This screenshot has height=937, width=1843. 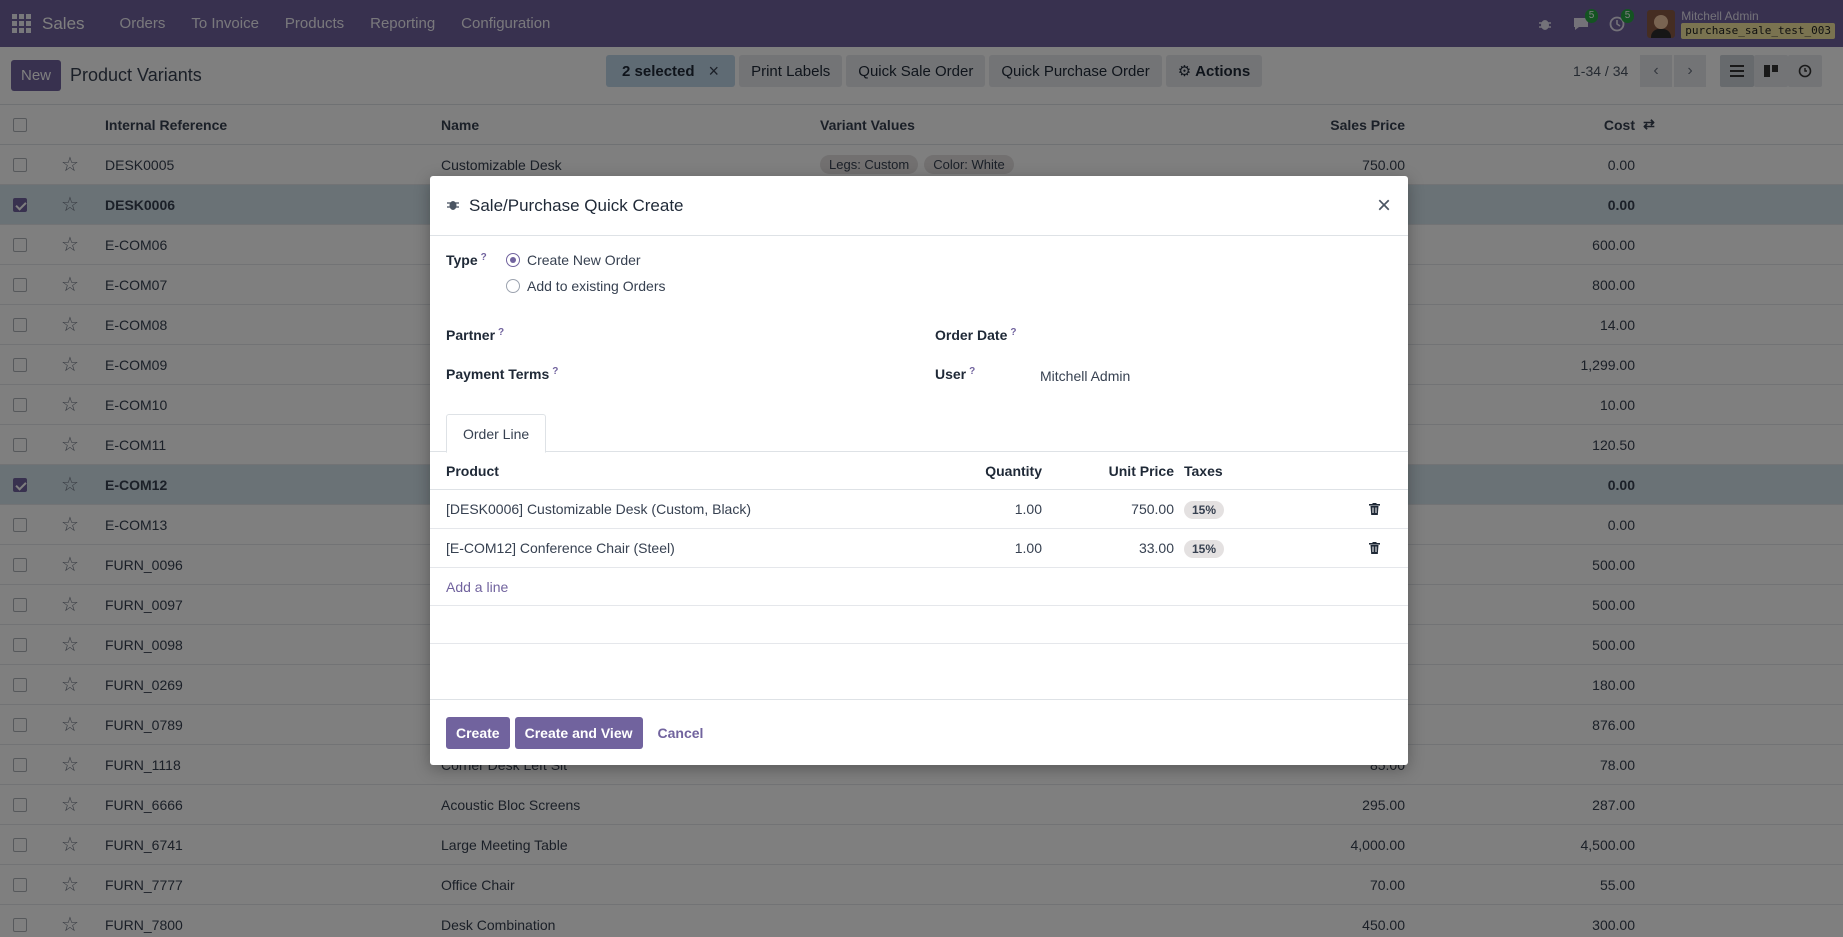 What do you see at coordinates (576, 205) in the screenshot?
I see `dialog-title: Sale/Purchase Quick Create` at bounding box center [576, 205].